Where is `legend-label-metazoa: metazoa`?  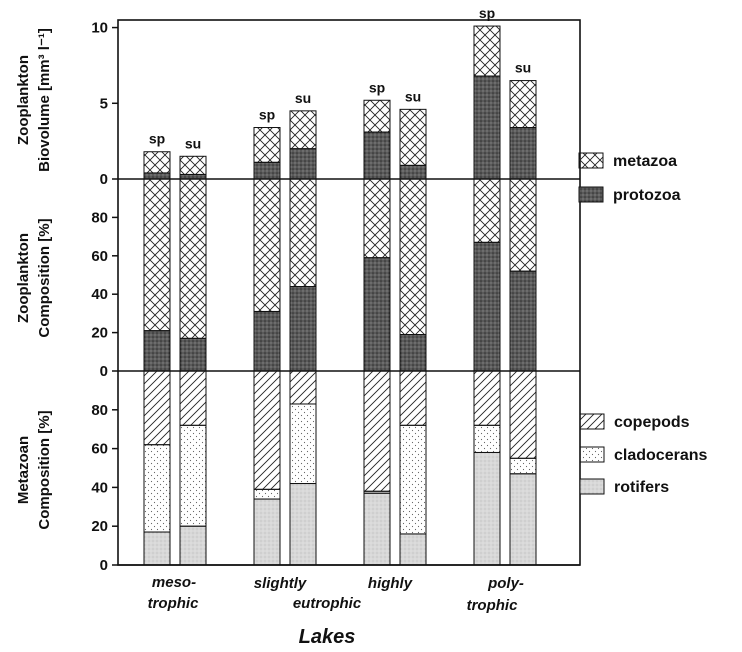 legend-label-metazoa: metazoa is located at coordinates (645, 161).